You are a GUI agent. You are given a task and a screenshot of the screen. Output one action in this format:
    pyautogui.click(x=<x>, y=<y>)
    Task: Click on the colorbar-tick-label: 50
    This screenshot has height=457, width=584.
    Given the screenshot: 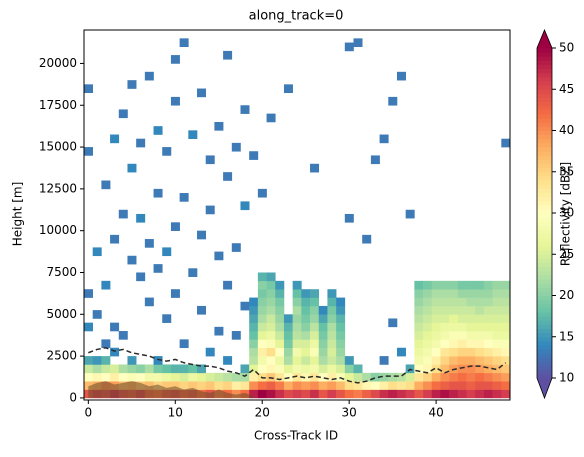 What is the action you would take?
    pyautogui.click(x=566, y=48)
    